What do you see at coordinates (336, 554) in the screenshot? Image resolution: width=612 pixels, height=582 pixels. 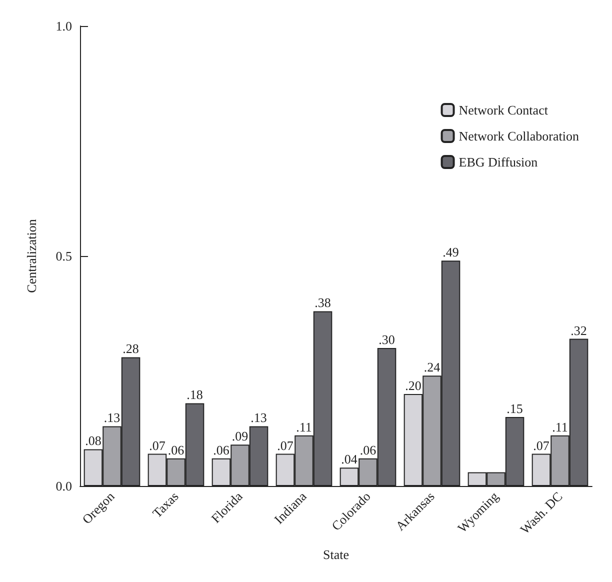 I see `x-axis-title: State` at bounding box center [336, 554].